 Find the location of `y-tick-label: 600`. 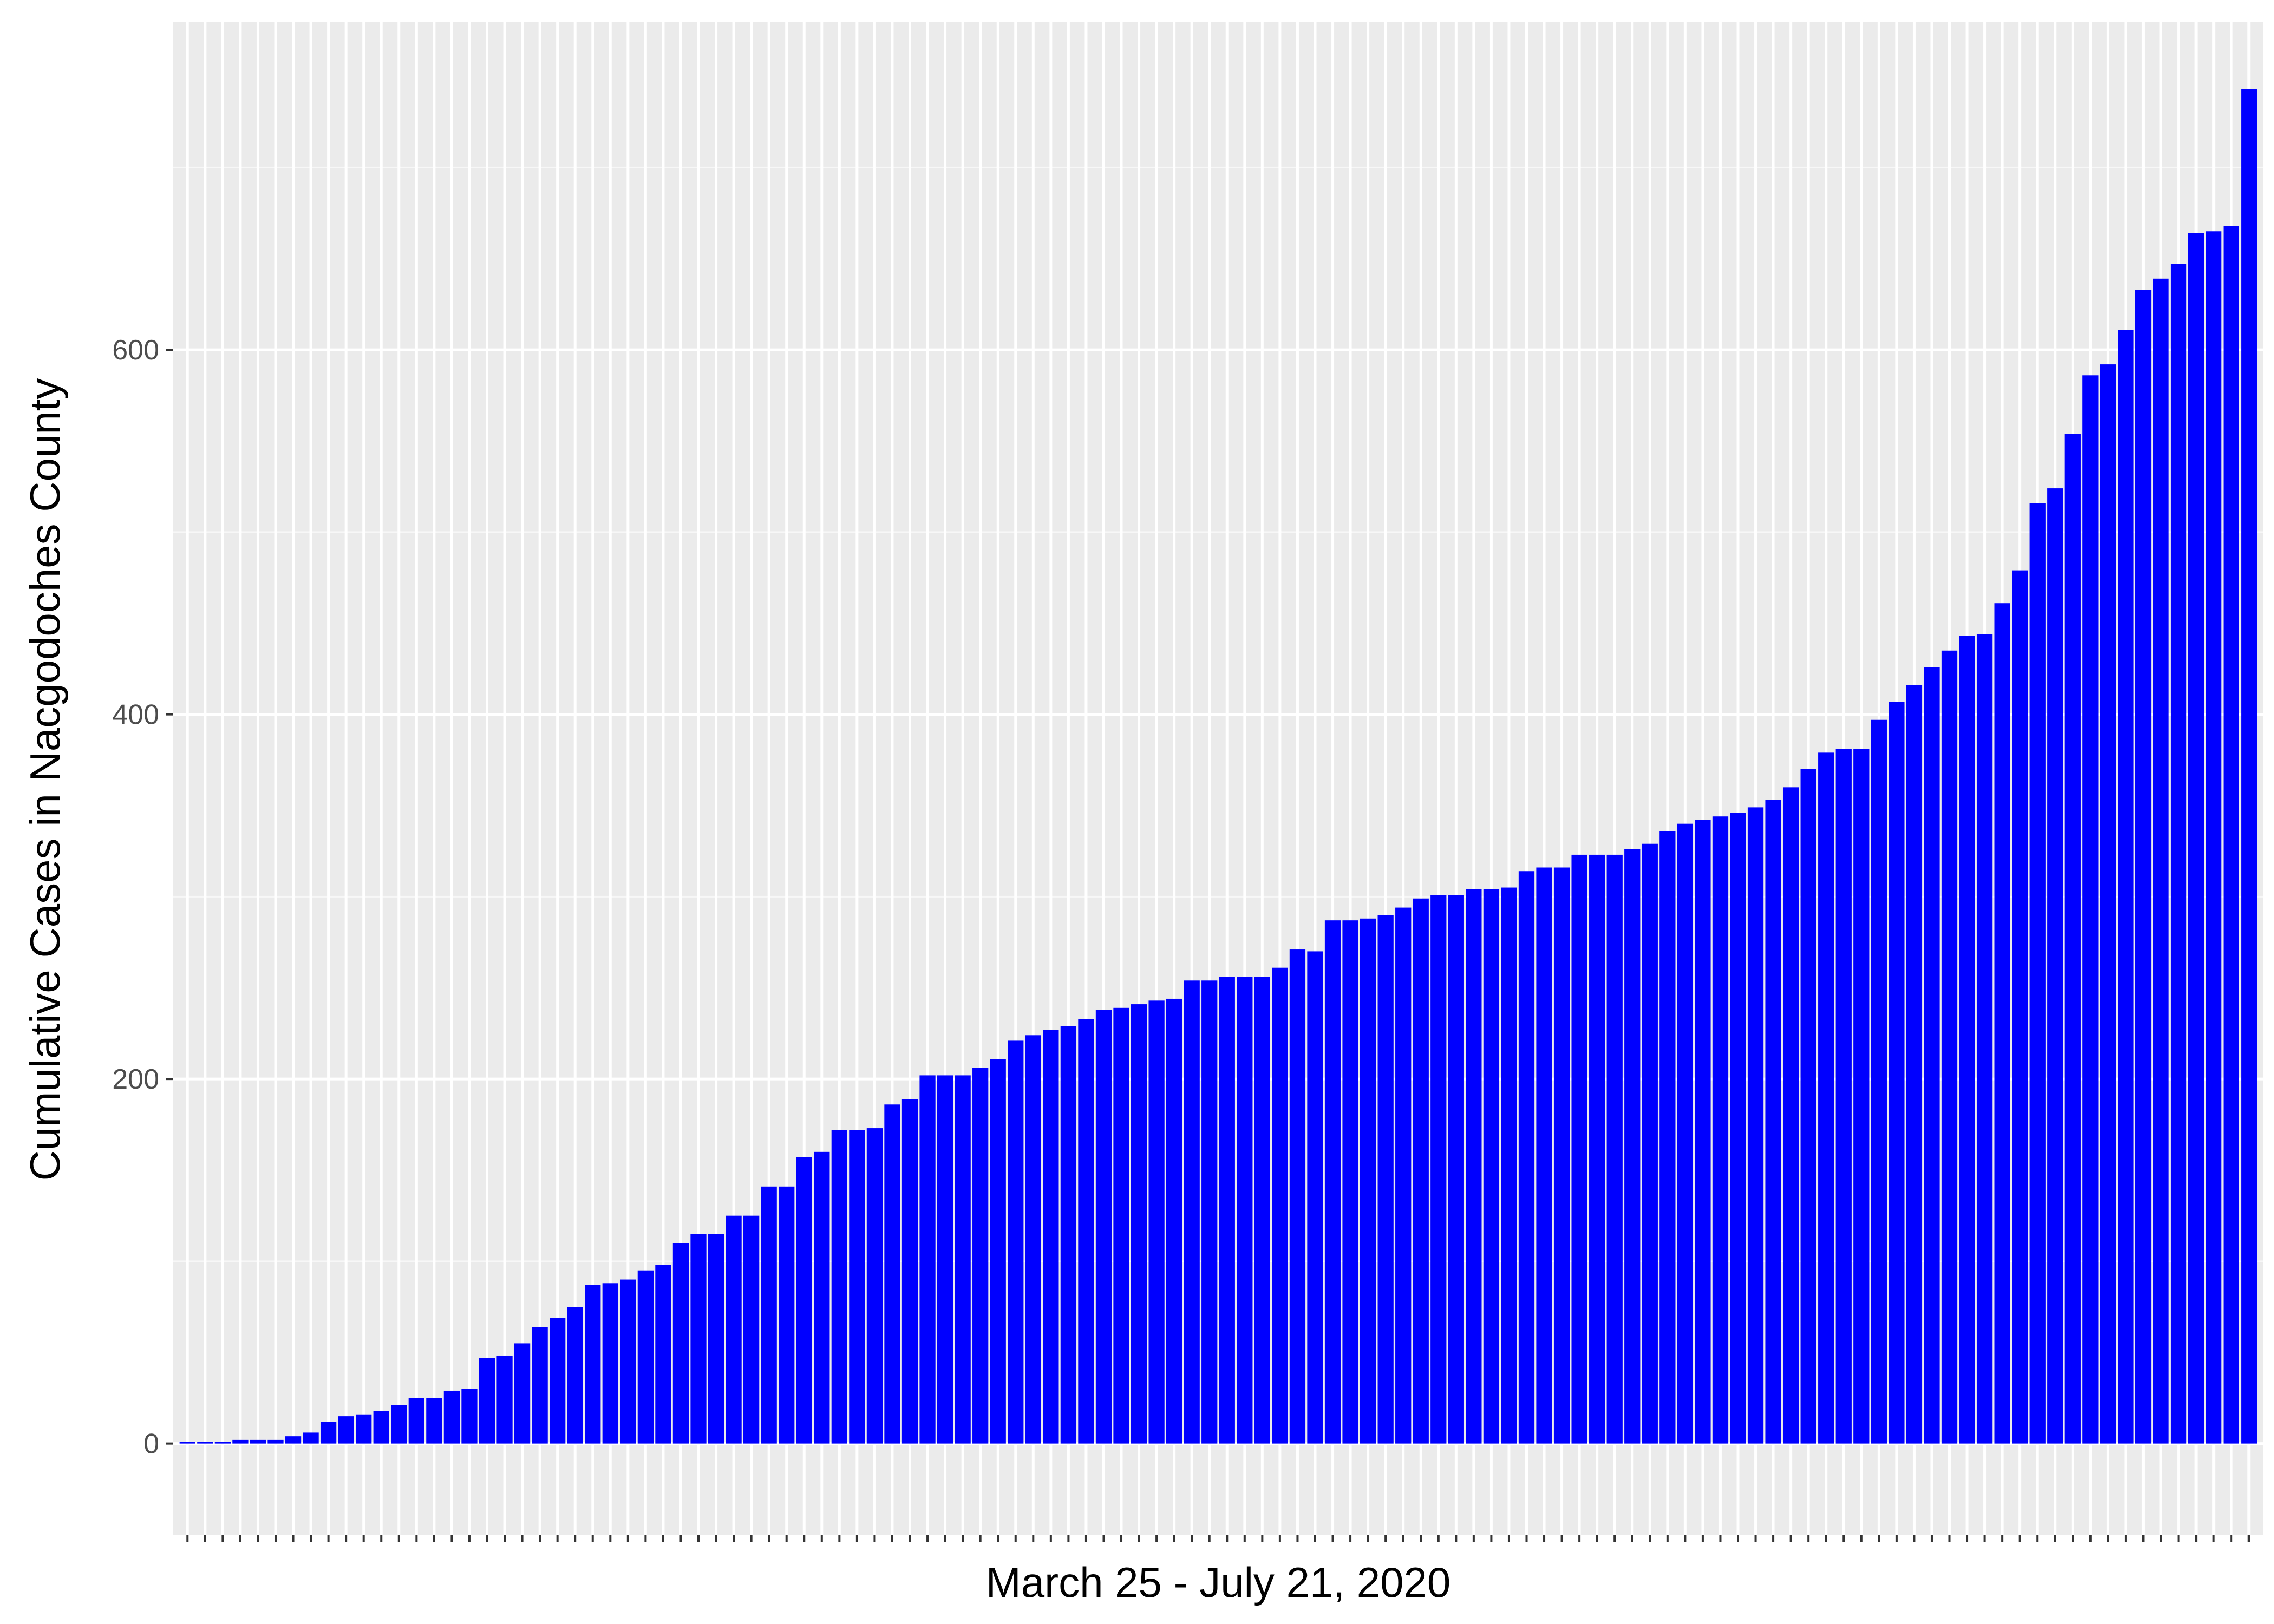

y-tick-label: 600 is located at coordinates (135, 350).